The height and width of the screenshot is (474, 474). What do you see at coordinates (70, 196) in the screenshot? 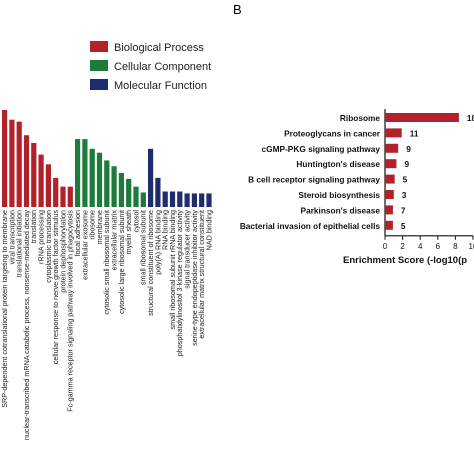
I see `go-bar-fc-gamma-receptor-signaling-pathway-involved-in-phagocytosis` at bounding box center [70, 196].